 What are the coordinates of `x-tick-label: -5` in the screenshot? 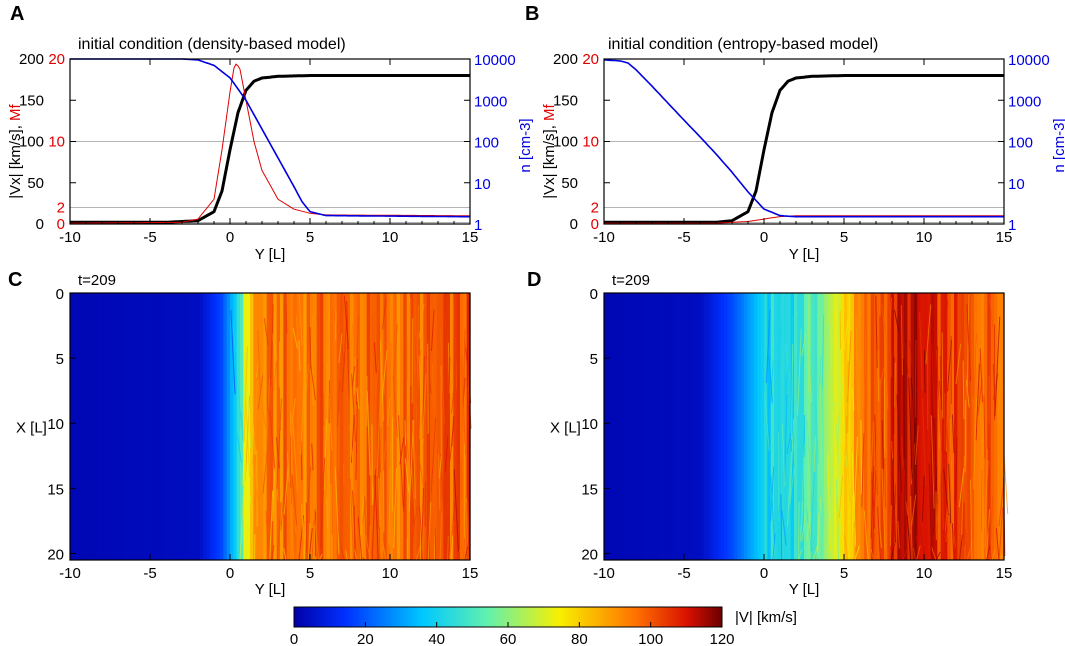 It's located at (149, 237).